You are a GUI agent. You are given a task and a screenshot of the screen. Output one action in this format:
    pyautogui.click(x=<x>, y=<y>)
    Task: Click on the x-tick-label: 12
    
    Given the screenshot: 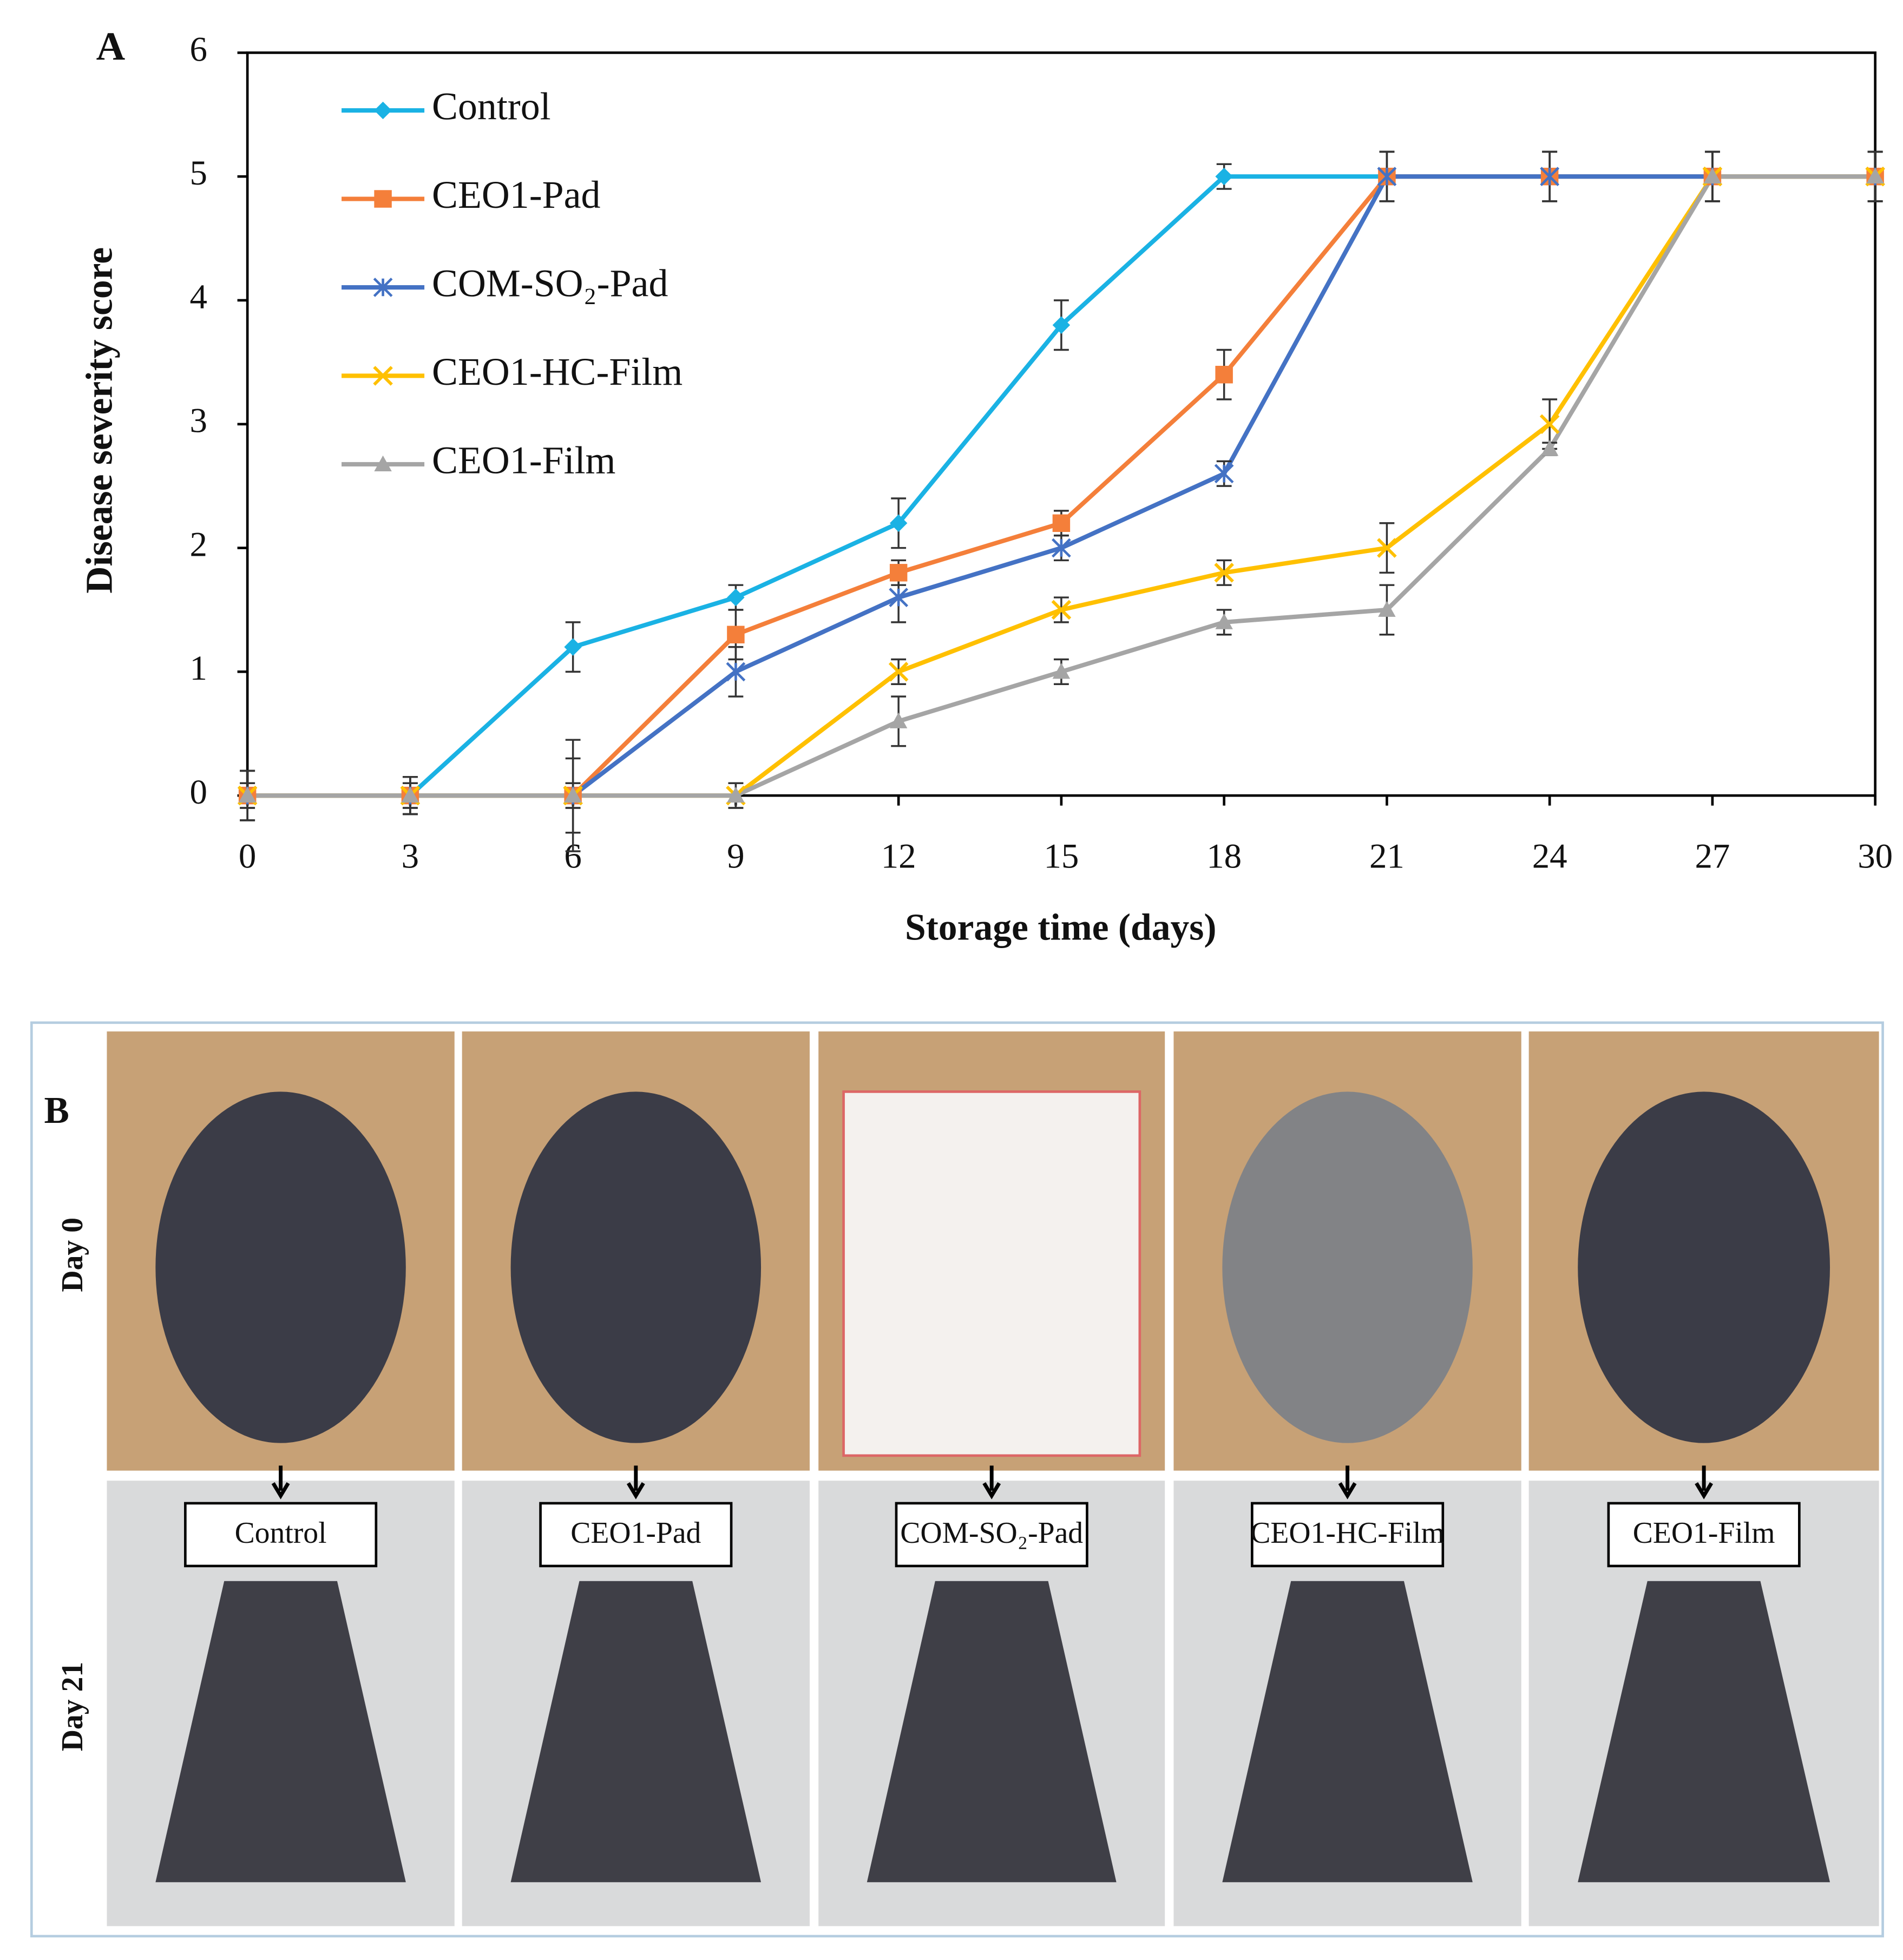 What is the action you would take?
    pyautogui.click(x=899, y=857)
    